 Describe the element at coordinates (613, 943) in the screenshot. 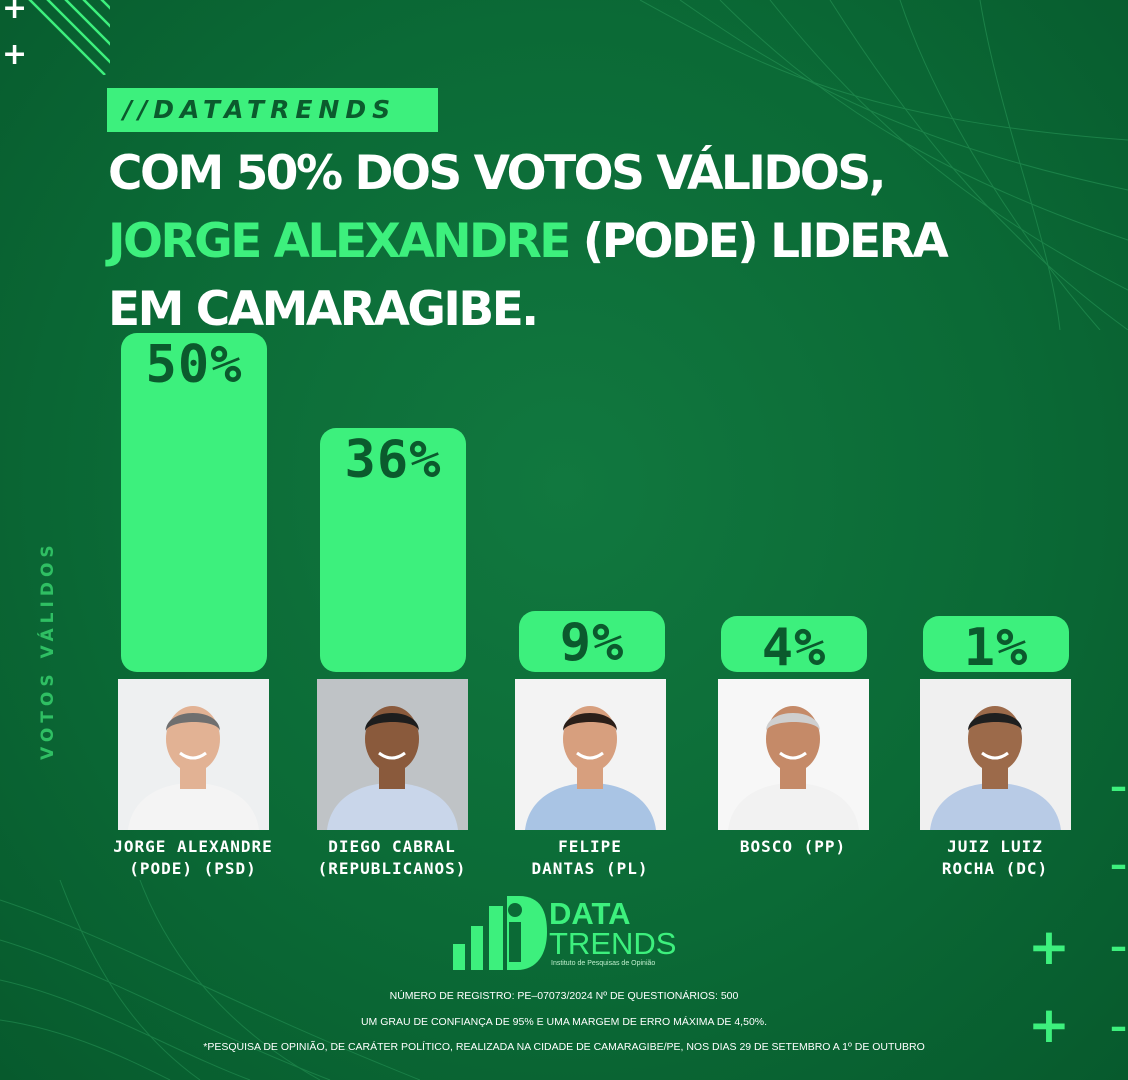

I see `logo-word-trends: TRENDS` at that location.